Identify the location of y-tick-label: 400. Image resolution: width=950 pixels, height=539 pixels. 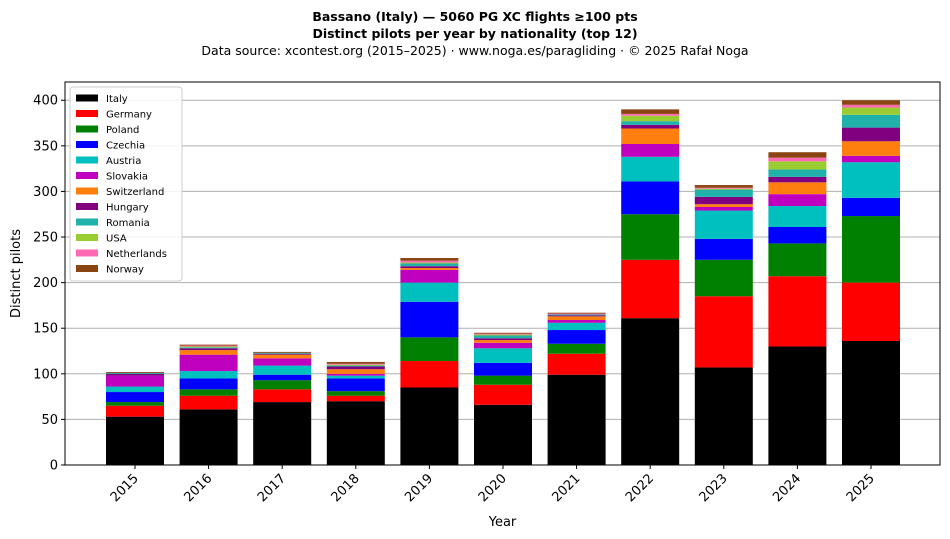
(45, 101).